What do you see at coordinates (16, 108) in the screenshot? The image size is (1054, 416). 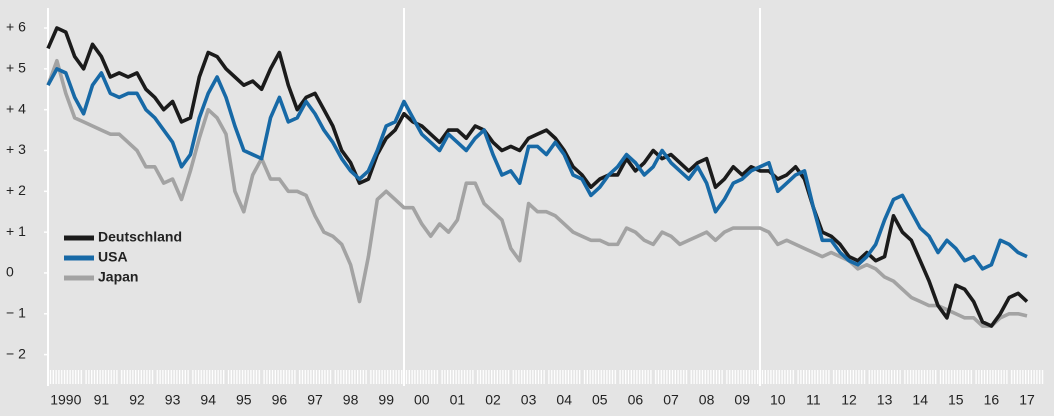 I see `y-tick-label: + 4` at bounding box center [16, 108].